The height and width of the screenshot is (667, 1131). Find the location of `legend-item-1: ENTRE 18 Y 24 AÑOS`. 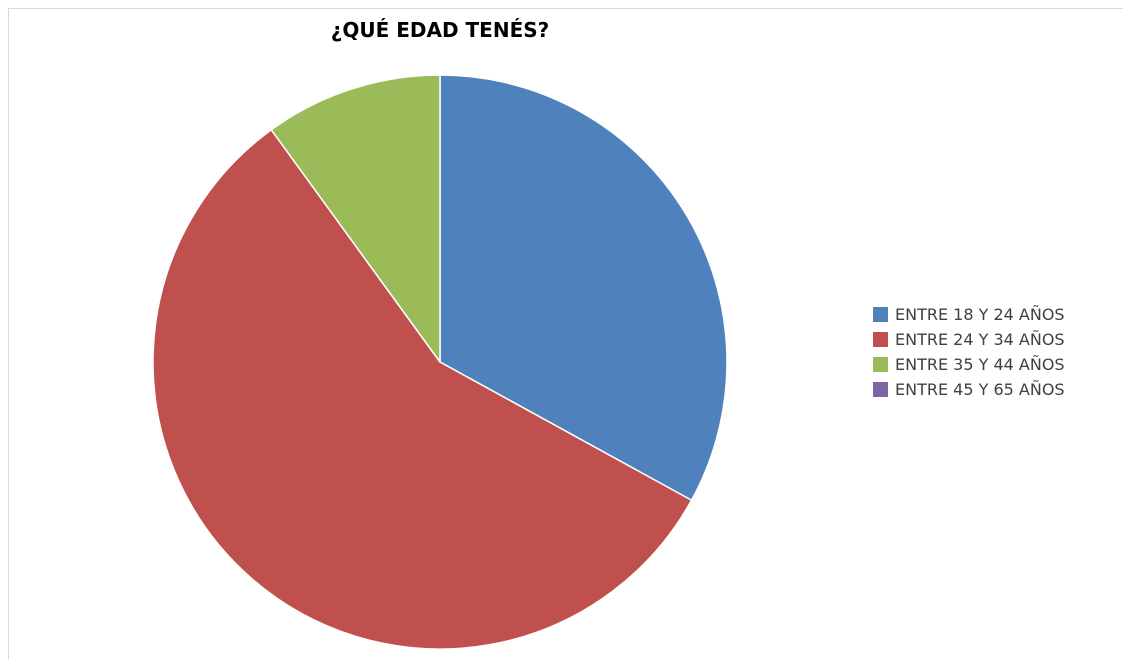

legend-item-1: ENTRE 18 Y 24 AÑOS is located at coordinates (969, 314).